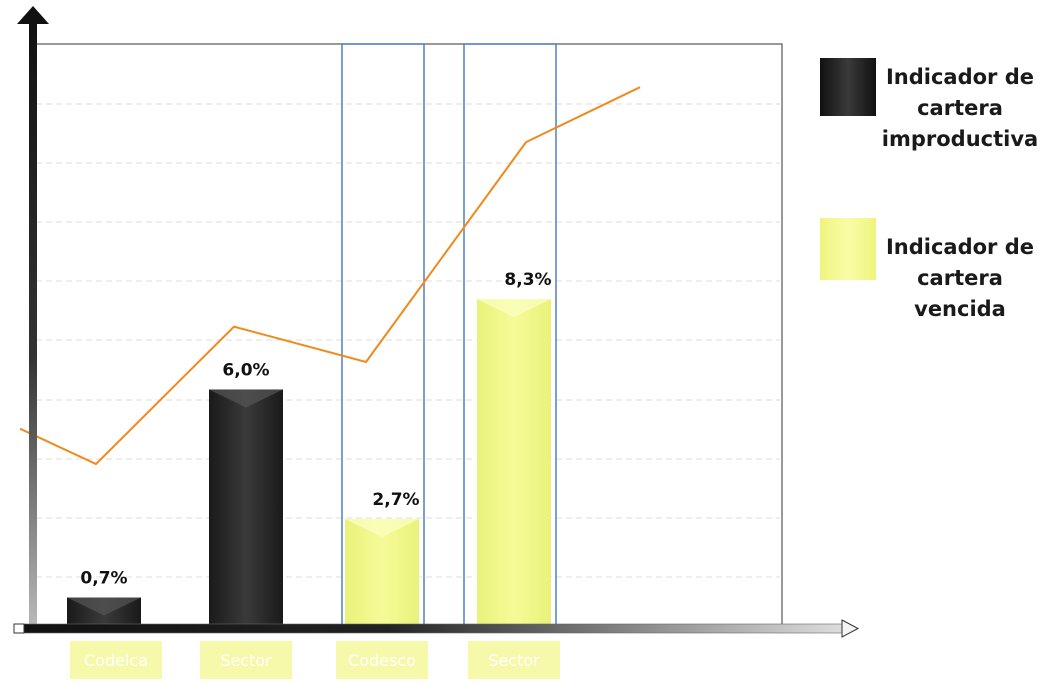 The width and height of the screenshot is (1047, 686). Describe the element at coordinates (428, 628) in the screenshot. I see `x-axis` at that location.